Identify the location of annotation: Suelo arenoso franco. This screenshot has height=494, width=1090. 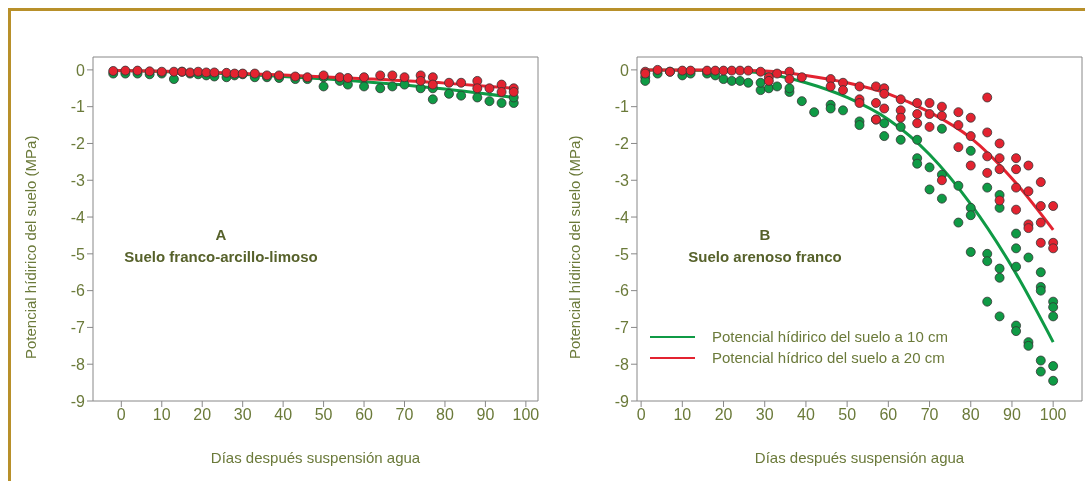
(765, 256).